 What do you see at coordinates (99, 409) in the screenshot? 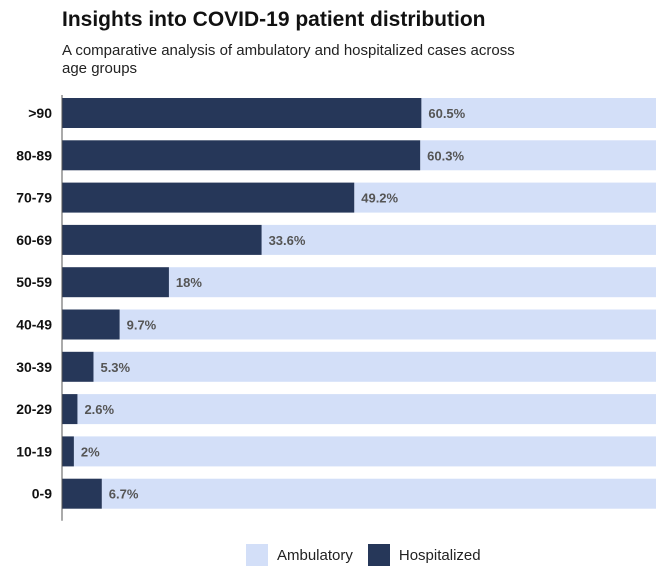
I see `data-label: 2.6%` at bounding box center [99, 409].